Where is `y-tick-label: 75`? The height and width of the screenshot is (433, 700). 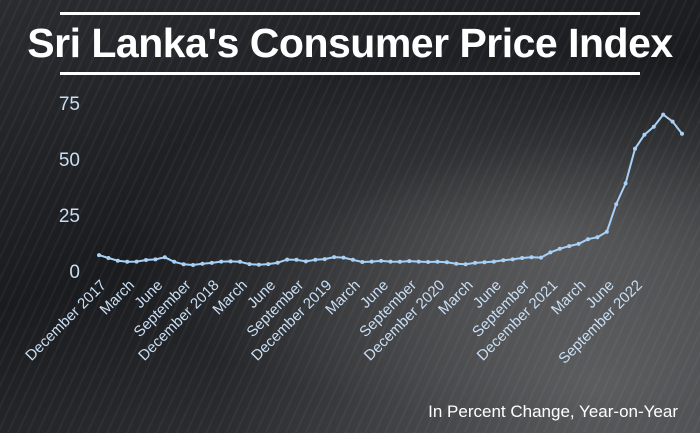 y-tick-label: 75 is located at coordinates (69, 104).